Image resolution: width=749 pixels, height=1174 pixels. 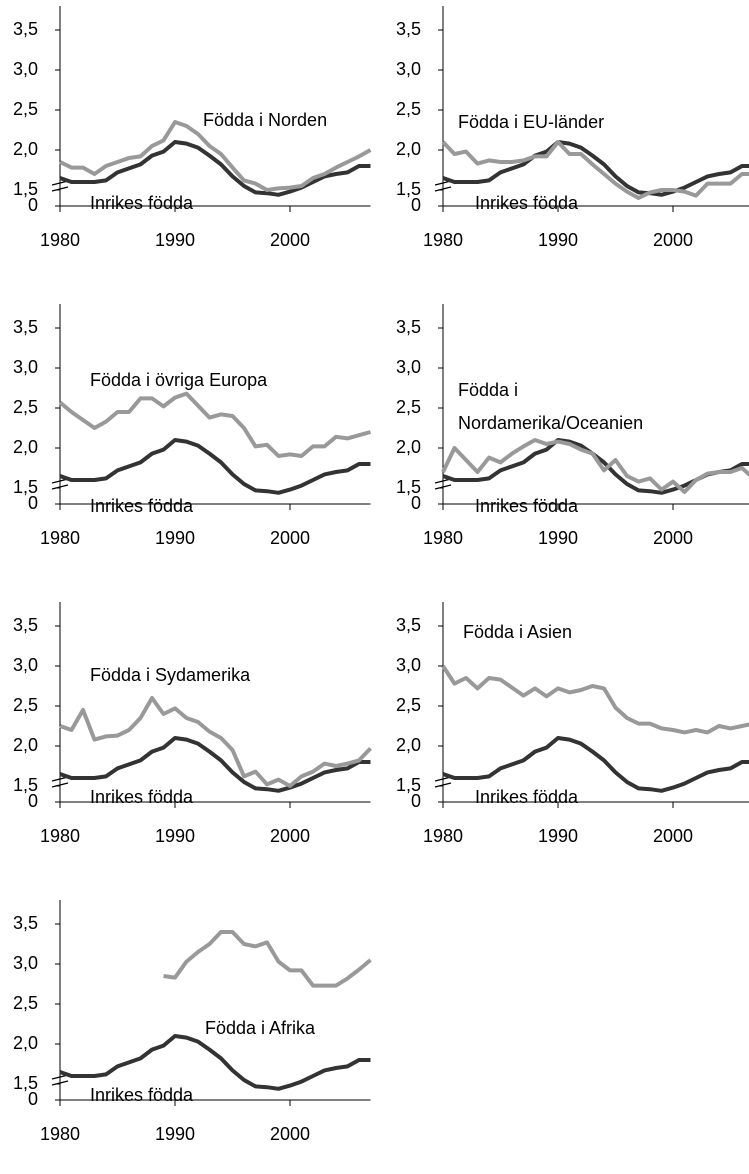 What do you see at coordinates (260, 1028) in the screenshot?
I see `series-label: Födda i Afrika` at bounding box center [260, 1028].